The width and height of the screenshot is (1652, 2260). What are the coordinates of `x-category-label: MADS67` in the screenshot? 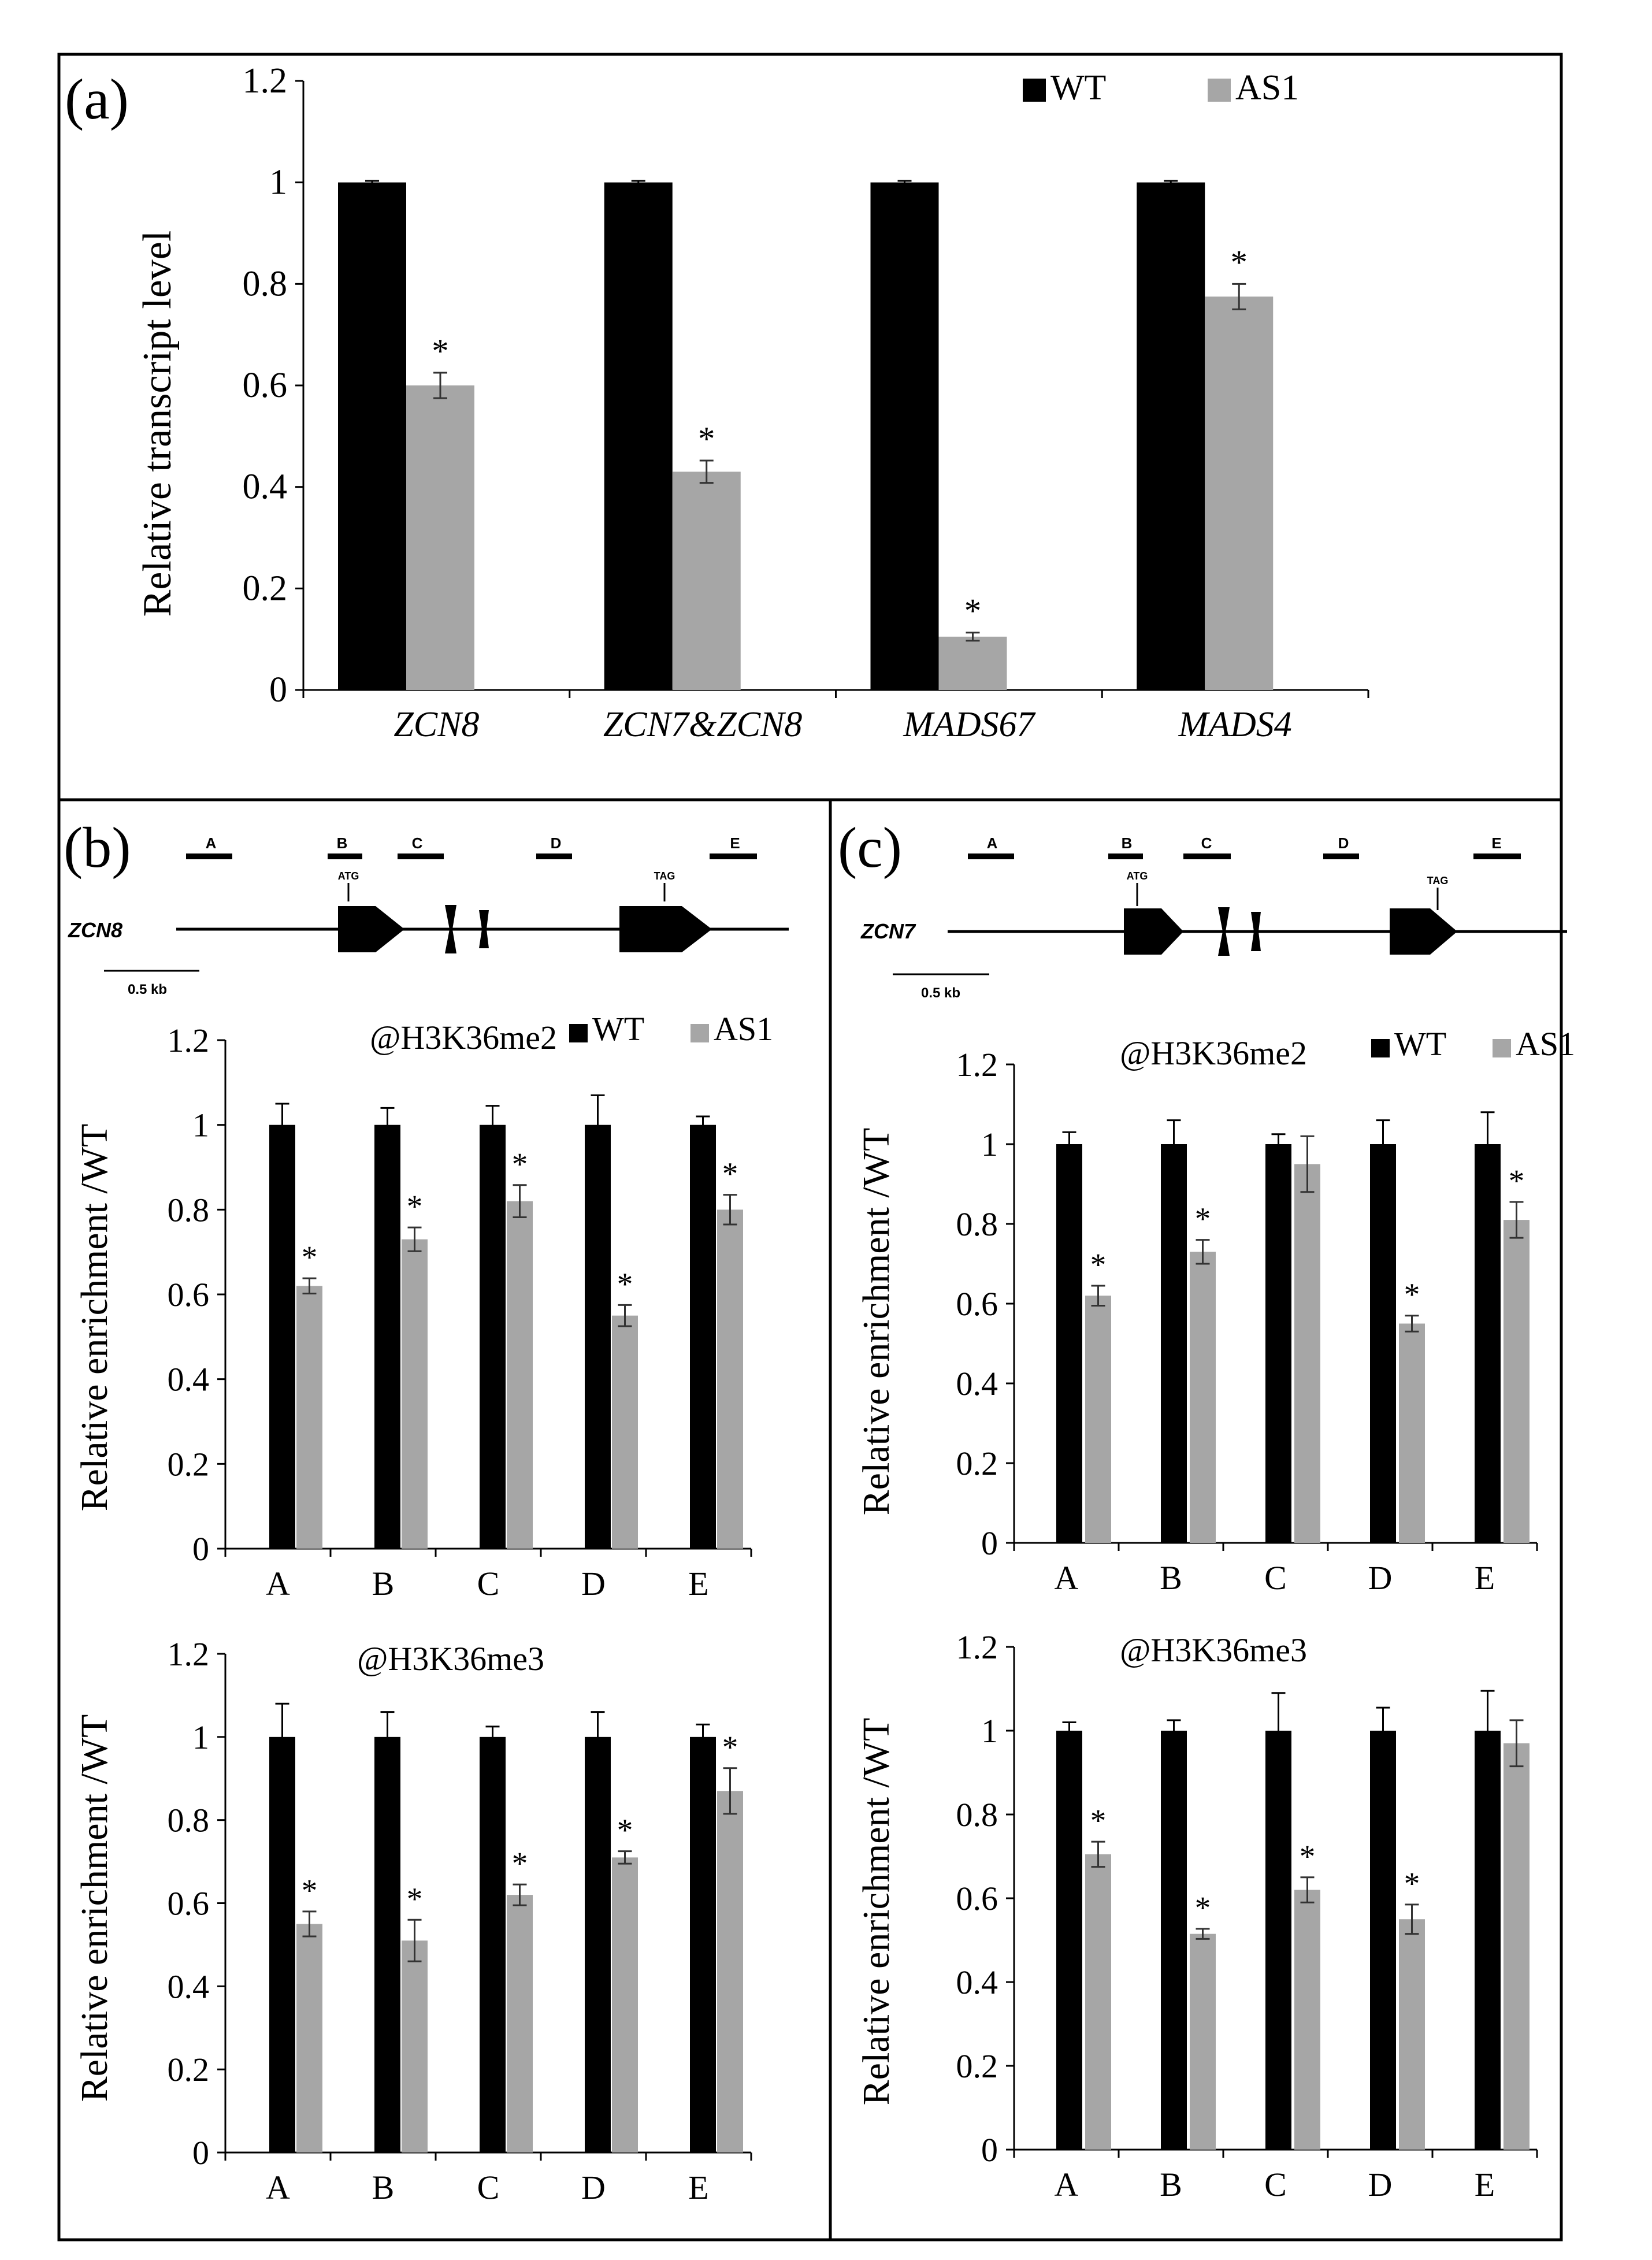 It's located at (969, 724).